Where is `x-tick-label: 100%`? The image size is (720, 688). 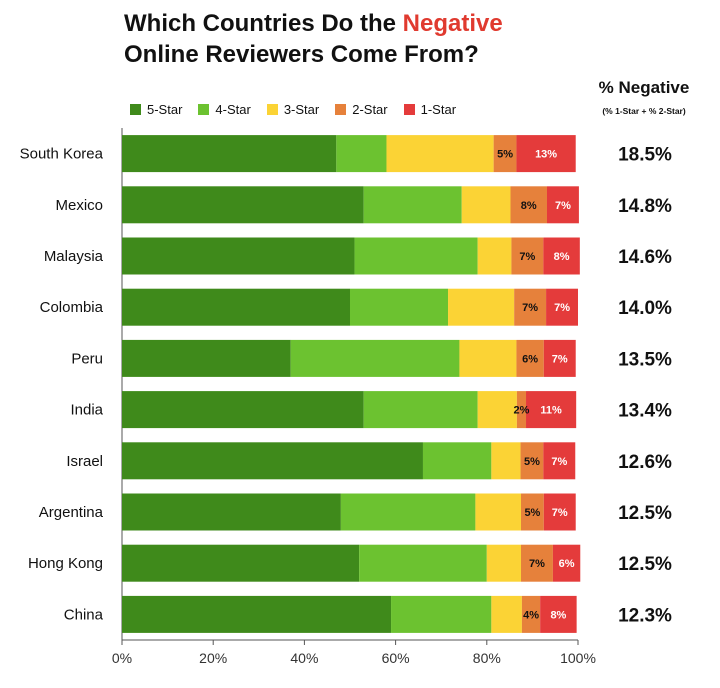
x-tick-label: 100% is located at coordinates (578, 658).